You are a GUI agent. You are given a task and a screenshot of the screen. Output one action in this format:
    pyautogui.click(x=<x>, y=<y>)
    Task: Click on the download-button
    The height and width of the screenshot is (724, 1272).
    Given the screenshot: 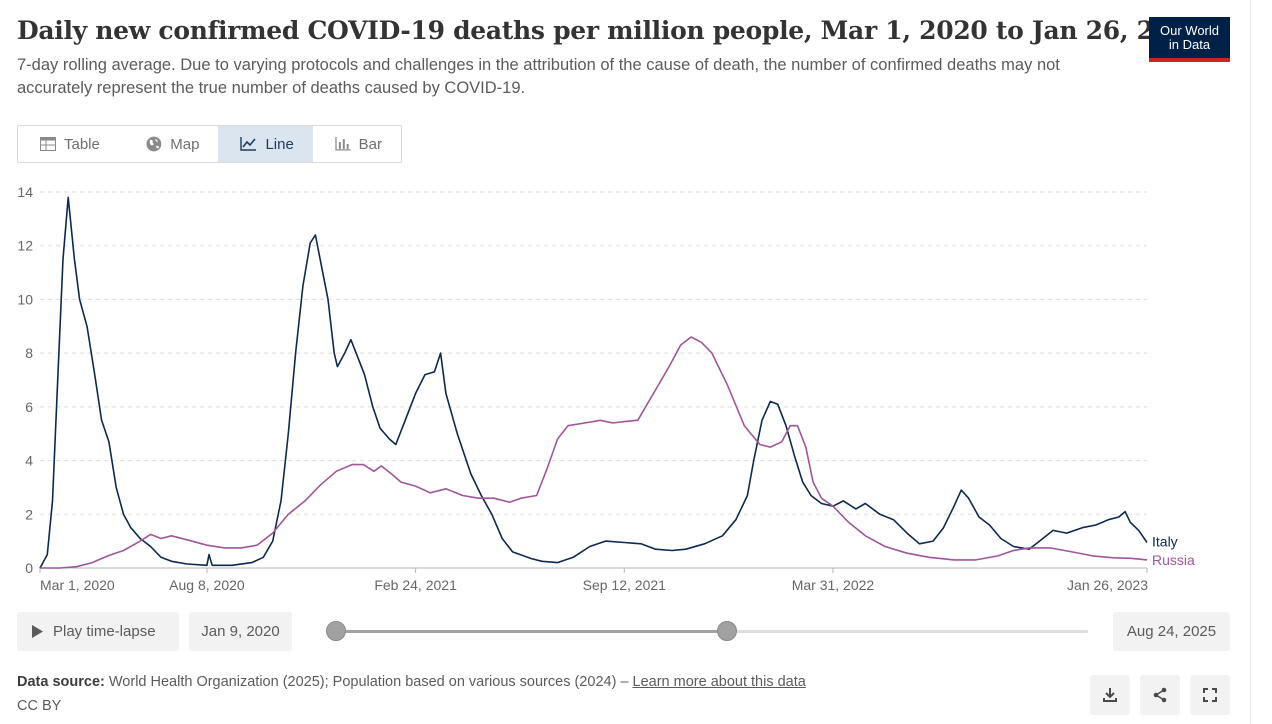 What is the action you would take?
    pyautogui.click(x=1110, y=695)
    